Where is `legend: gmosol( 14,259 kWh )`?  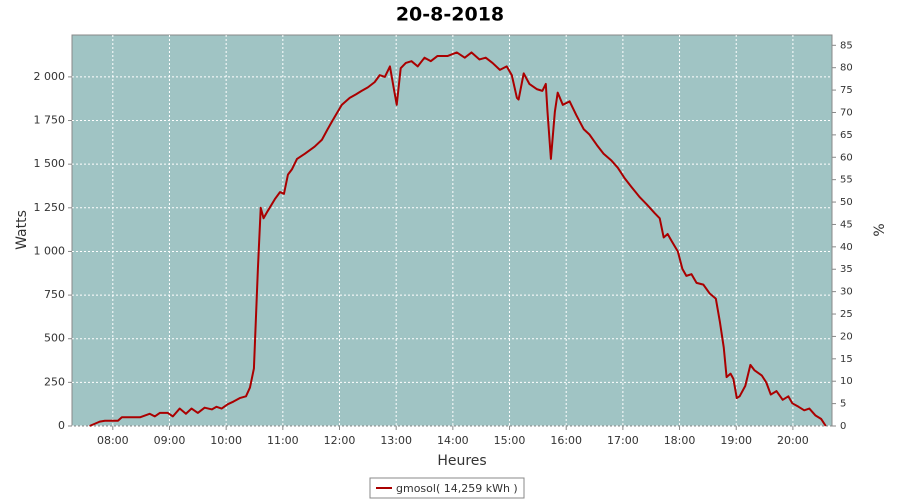
legend: gmosol( 14,259 kWh ) is located at coordinates (447, 488).